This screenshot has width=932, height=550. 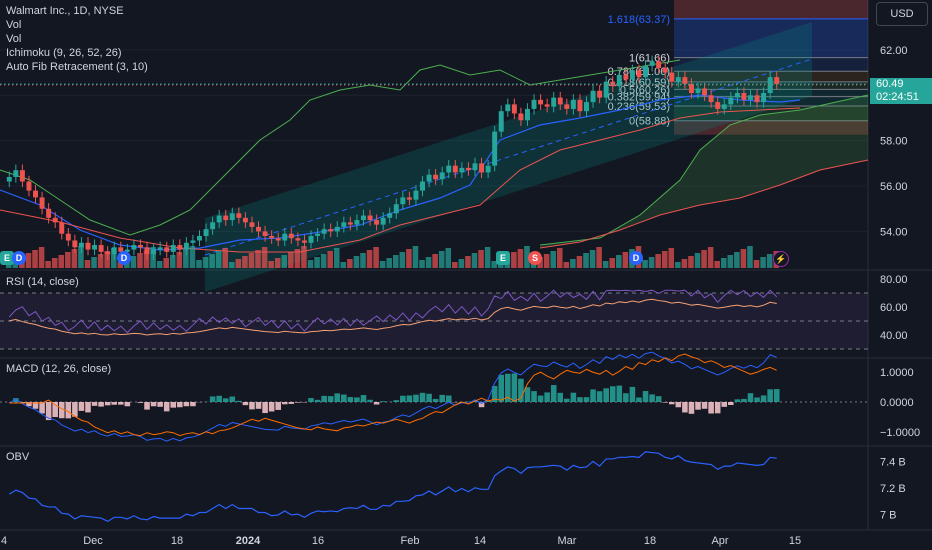 I want to click on rsi-pane-title: RSI (14, close), so click(x=42, y=282).